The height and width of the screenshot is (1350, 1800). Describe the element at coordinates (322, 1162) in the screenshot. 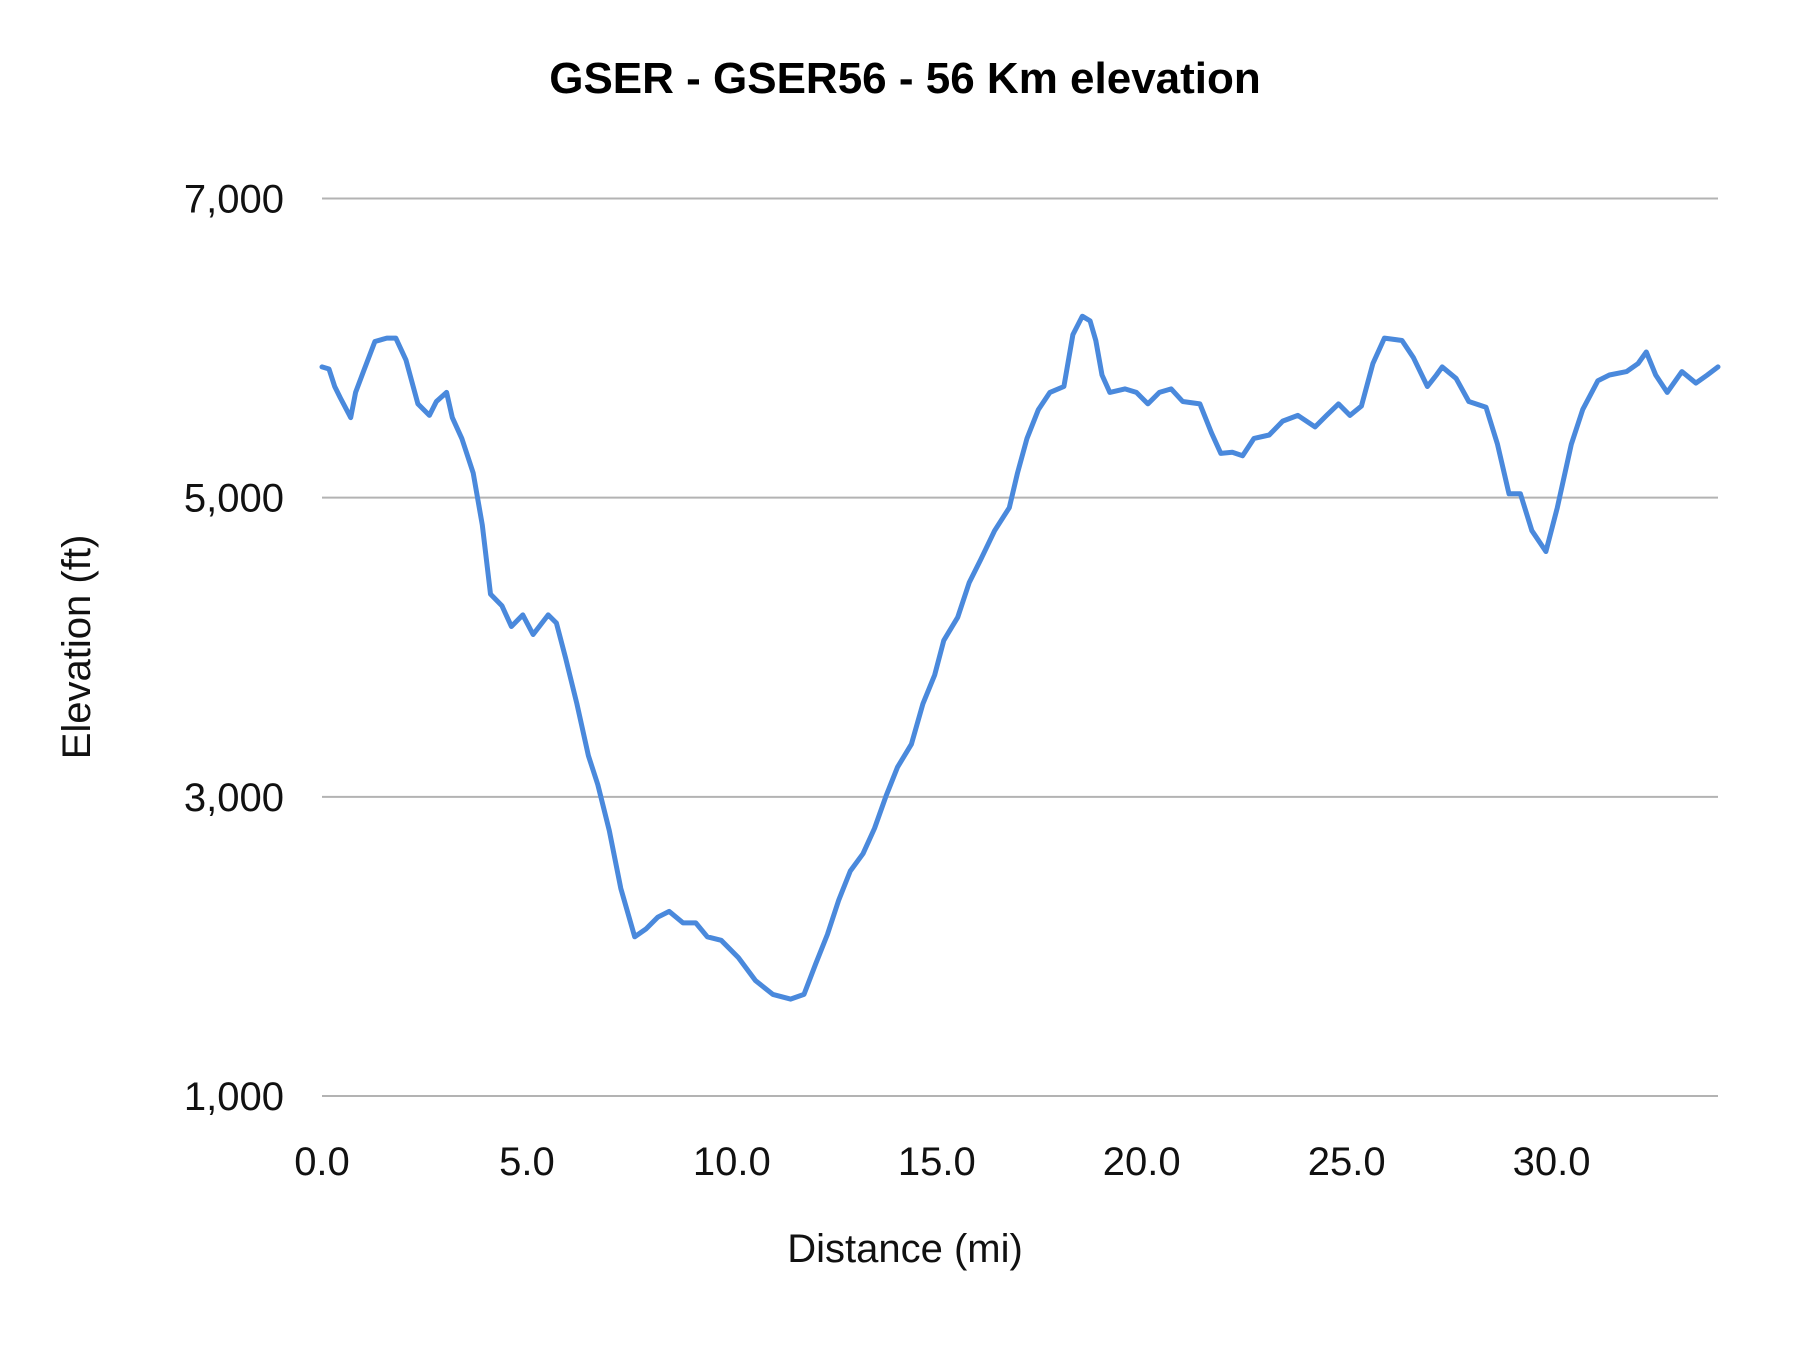

I see `x-tick-label: 0.0` at that location.